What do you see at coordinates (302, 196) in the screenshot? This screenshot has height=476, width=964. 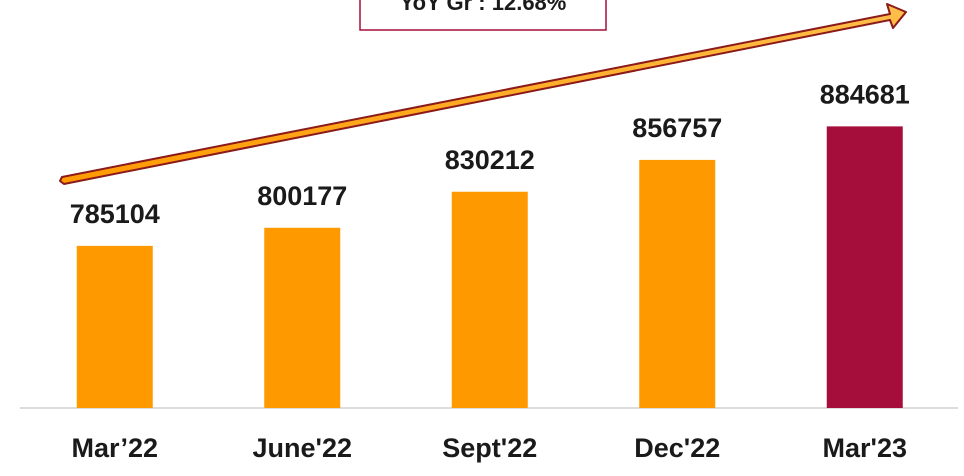 I see `value-label: 800177` at bounding box center [302, 196].